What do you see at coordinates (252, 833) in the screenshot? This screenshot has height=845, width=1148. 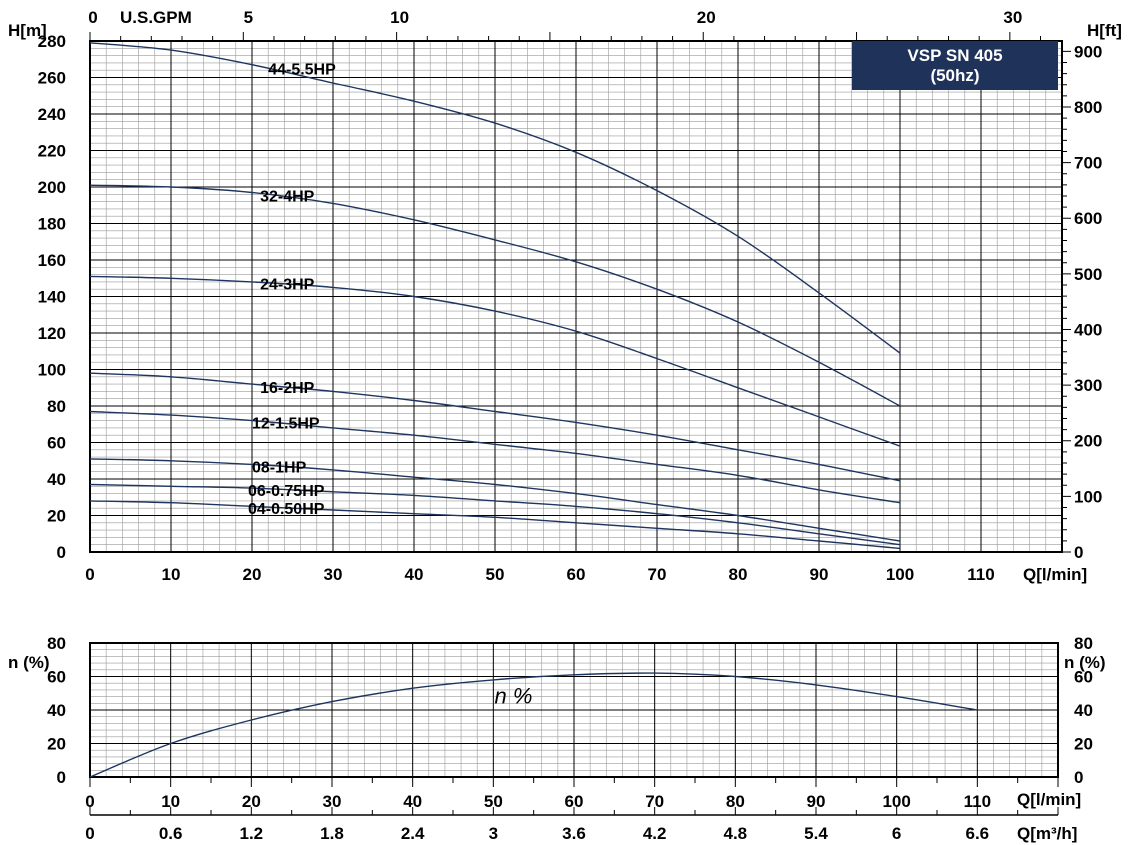 I see `x2-tick-label: 1.2` at bounding box center [252, 833].